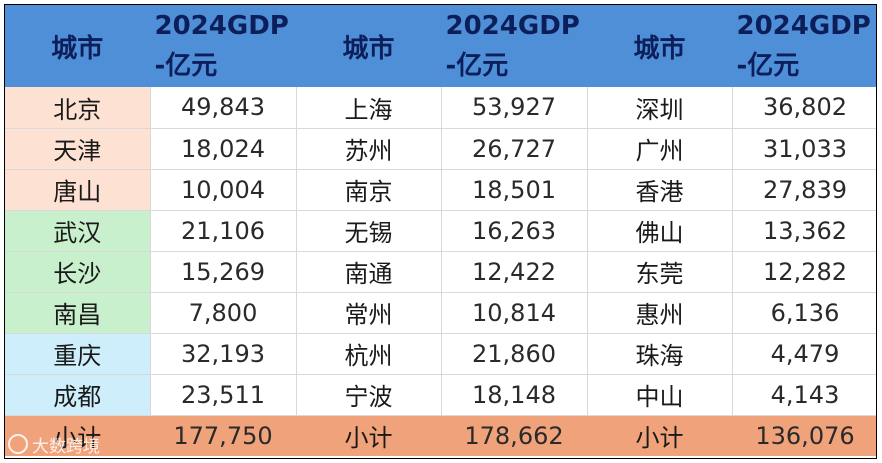 This screenshot has height=463, width=882. I want to click on total-value-2: 178,662, so click(514, 435).